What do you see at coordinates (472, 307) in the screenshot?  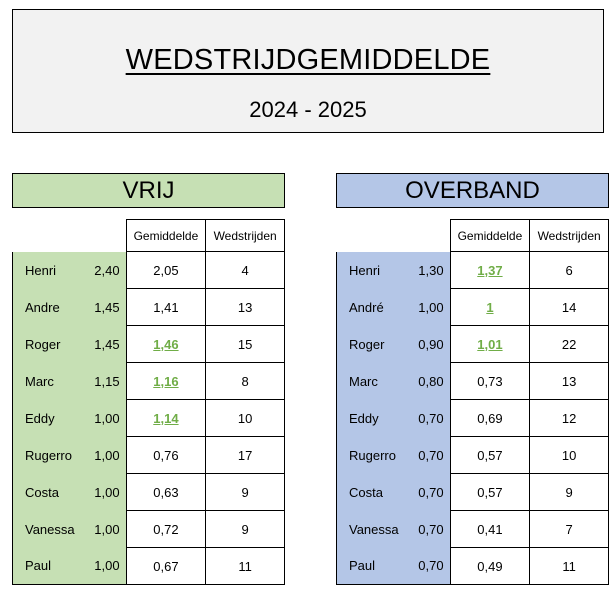 I see `table-row: André 1,00 1 14` at bounding box center [472, 307].